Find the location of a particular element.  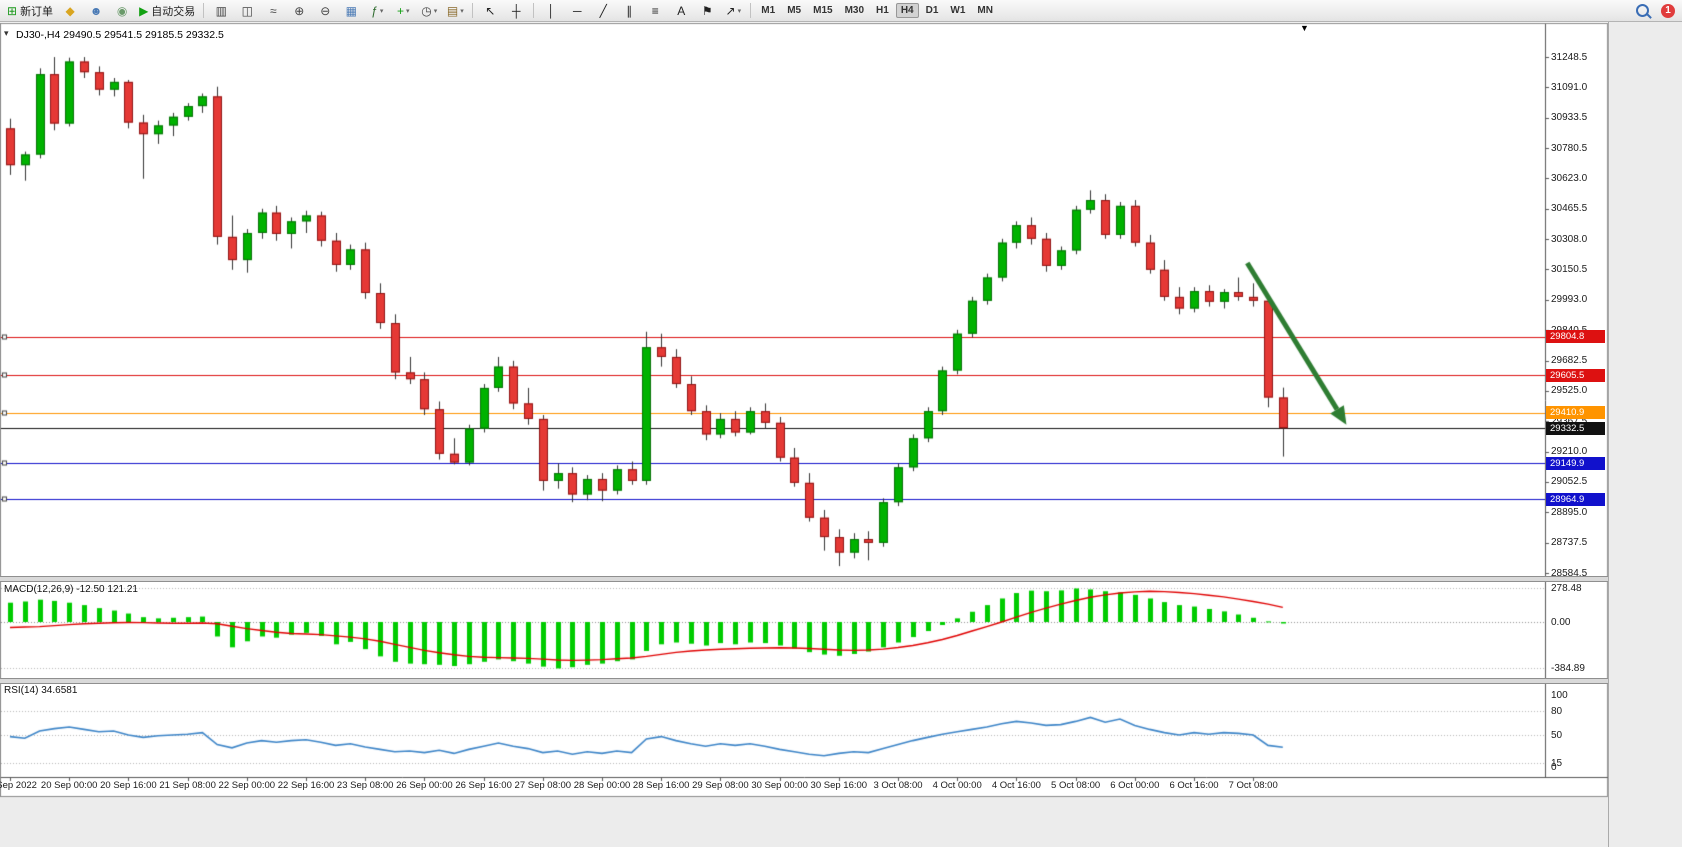

add-indicator-button: + ▾ is located at coordinates (403, 11).